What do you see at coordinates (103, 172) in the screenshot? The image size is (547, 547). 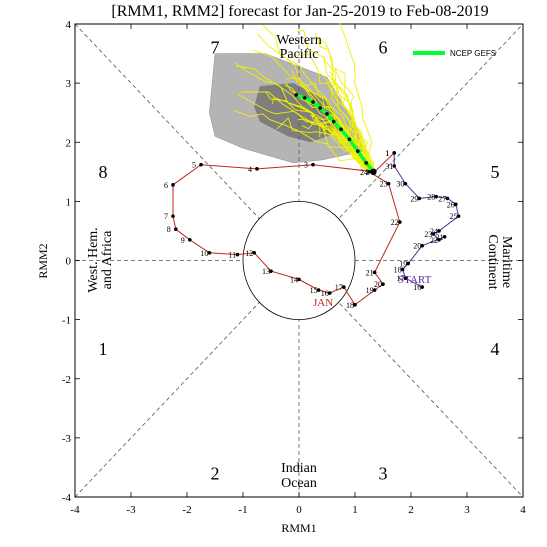 I see `phase-label-8: 8` at bounding box center [103, 172].